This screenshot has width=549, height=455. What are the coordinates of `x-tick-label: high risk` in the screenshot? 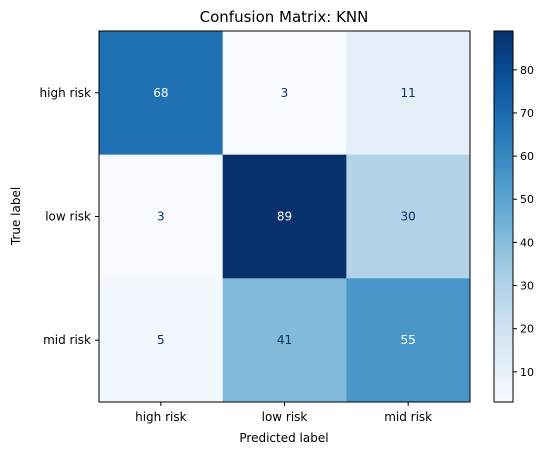 It's located at (160, 417).